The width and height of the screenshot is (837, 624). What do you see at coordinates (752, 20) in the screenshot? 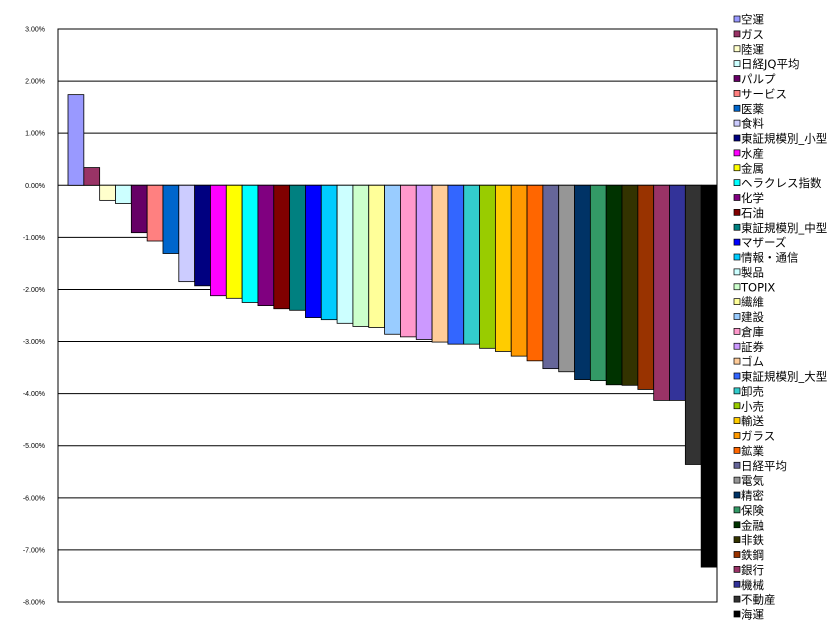
I see `legend-label: 空運` at bounding box center [752, 20].